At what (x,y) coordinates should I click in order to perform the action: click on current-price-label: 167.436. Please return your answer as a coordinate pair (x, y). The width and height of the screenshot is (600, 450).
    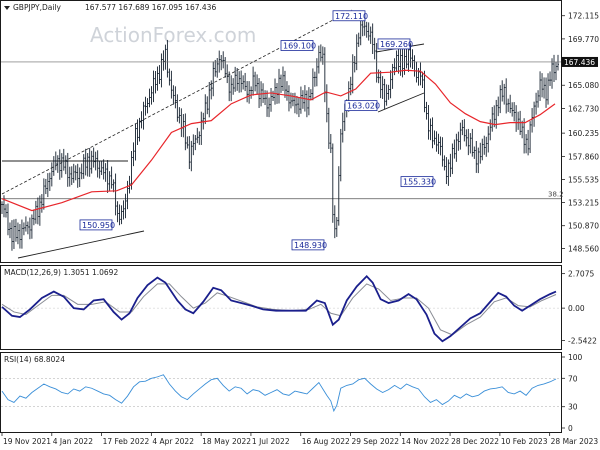
    Looking at the image, I should click on (579, 62).